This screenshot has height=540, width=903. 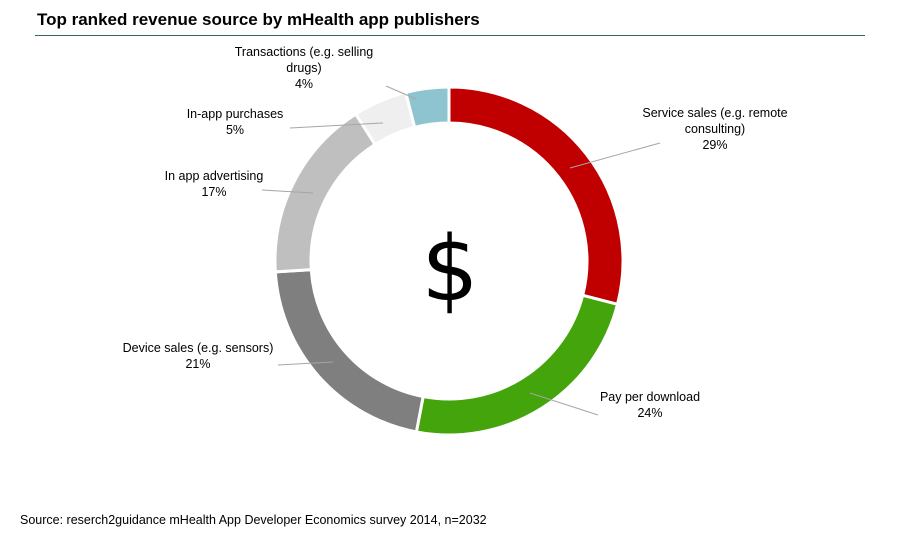 What do you see at coordinates (449, 269) in the screenshot?
I see `center-dollar-symbol: $` at bounding box center [449, 269].